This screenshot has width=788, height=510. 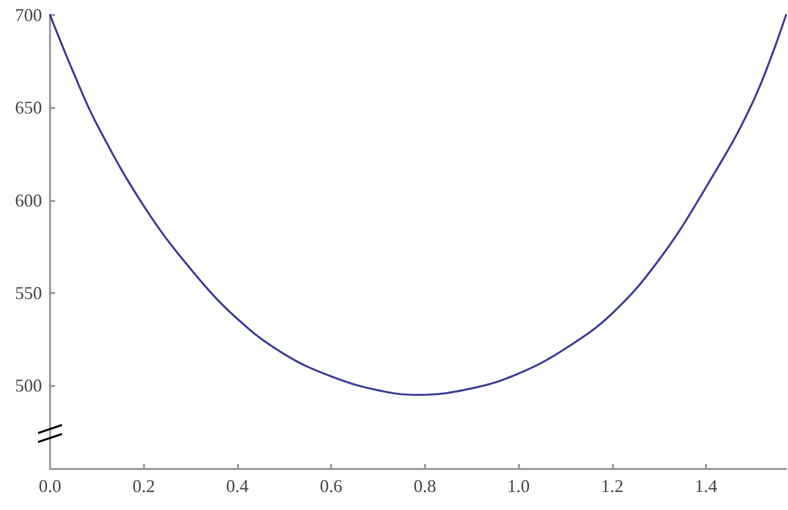 What do you see at coordinates (50, 486) in the screenshot?
I see `x-tick-label: 0.0` at bounding box center [50, 486].